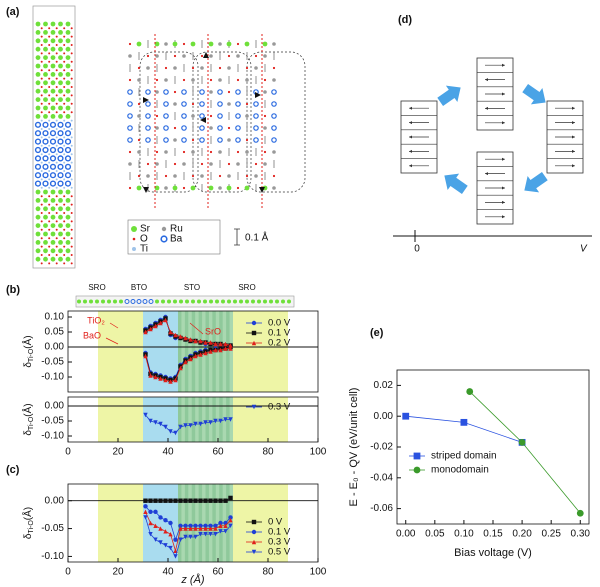 The width and height of the screenshot is (600, 587). I want to click on x-tick-label: 0.15, so click(493, 534).